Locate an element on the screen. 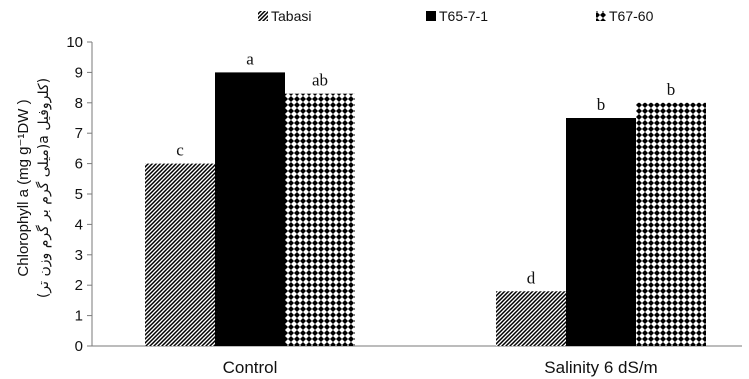 The width and height of the screenshot is (749, 379). y-tick-label: 5 is located at coordinates (79, 194).